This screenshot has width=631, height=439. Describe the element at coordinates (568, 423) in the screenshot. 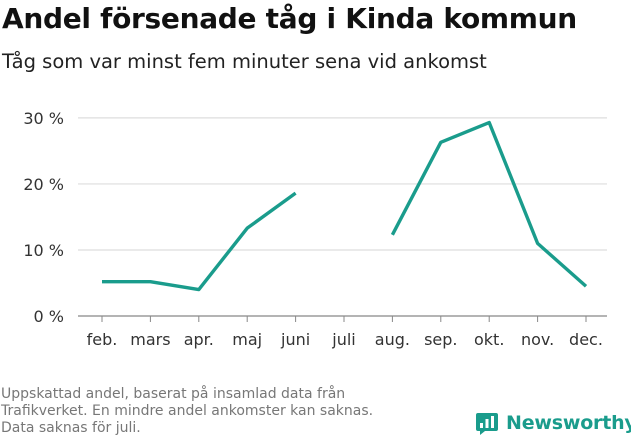

I see `logo-text: Newsworthy` at that location.